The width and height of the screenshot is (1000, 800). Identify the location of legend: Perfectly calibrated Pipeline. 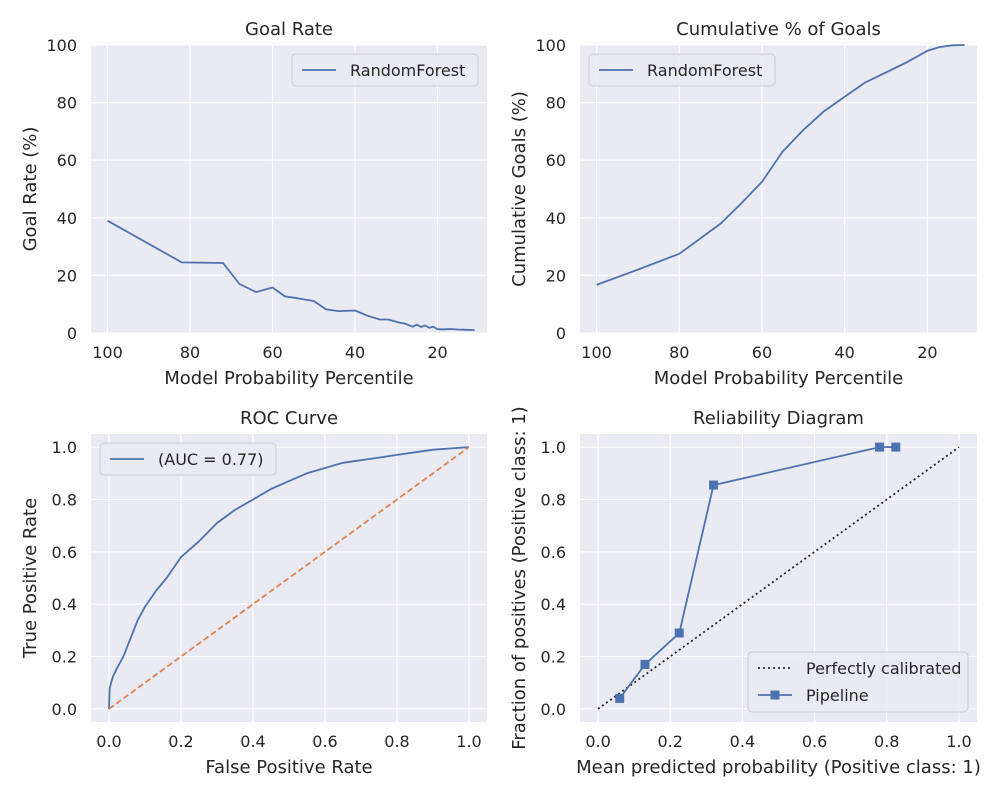
(858, 682).